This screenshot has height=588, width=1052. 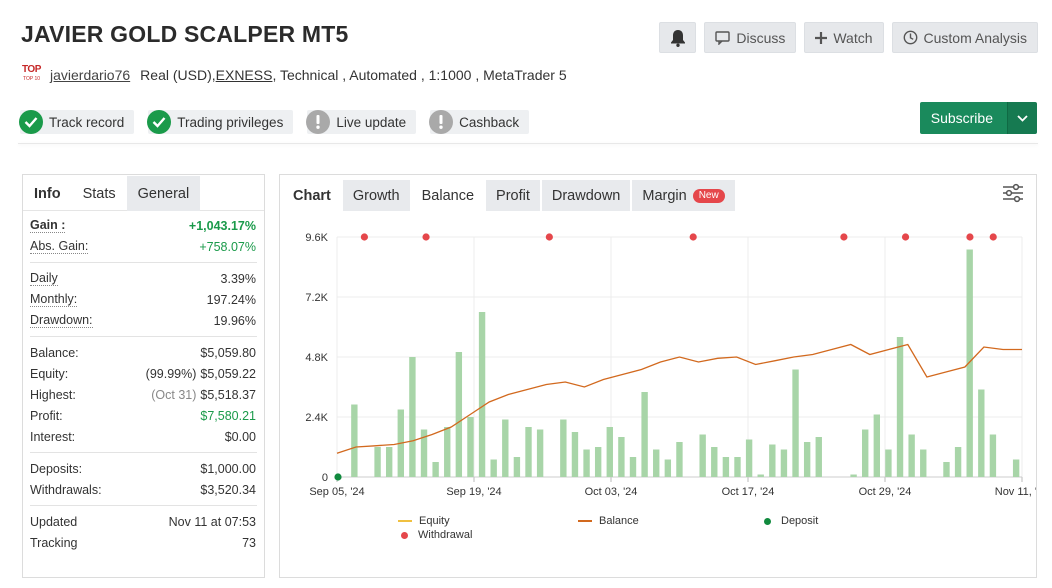 What do you see at coordinates (436, 535) in the screenshot?
I see `legend-withdrawal: Withdrawal` at bounding box center [436, 535].